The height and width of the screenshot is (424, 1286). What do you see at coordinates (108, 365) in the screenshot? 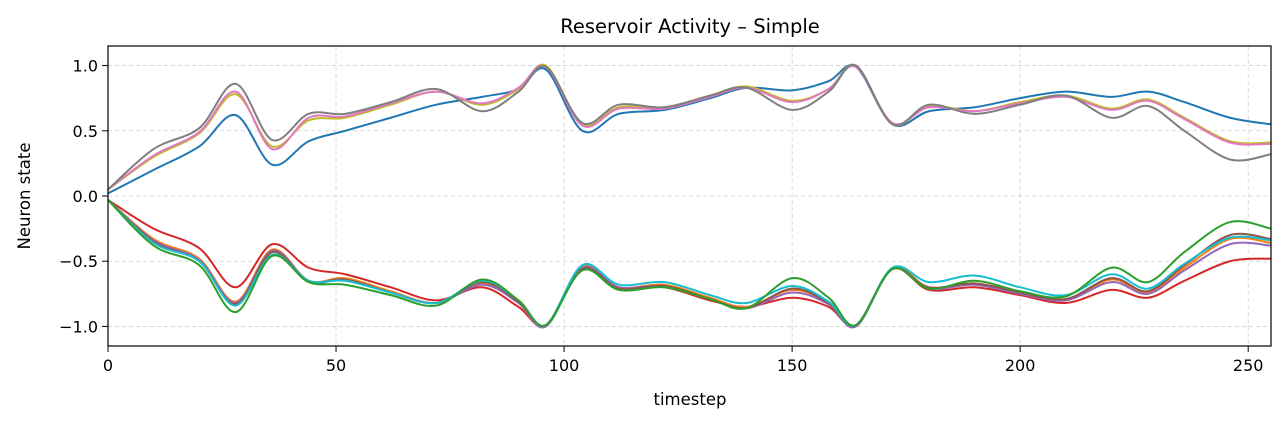
I see `x-tick-label: 0` at bounding box center [108, 365].